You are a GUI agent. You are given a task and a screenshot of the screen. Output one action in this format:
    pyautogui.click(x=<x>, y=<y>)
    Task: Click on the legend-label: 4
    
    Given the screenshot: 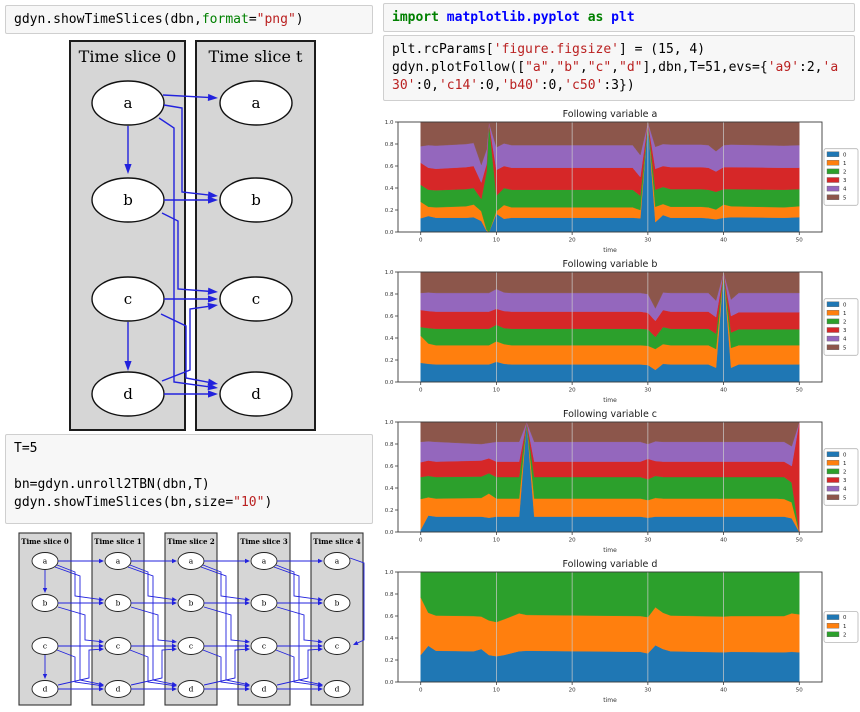 What is the action you would take?
    pyautogui.click(x=845, y=190)
    